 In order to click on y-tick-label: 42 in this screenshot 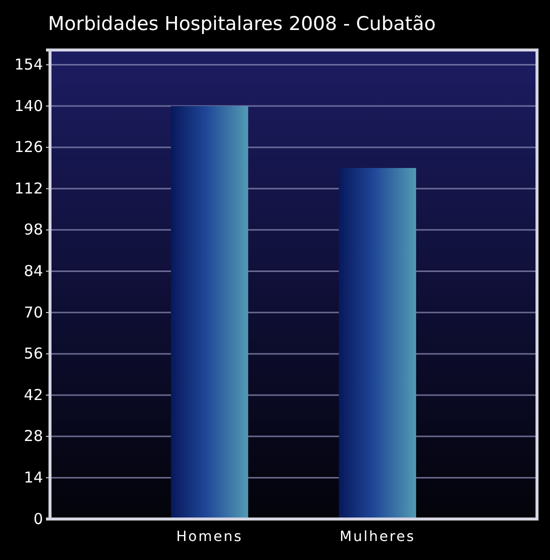, I will do `click(33, 395)`.